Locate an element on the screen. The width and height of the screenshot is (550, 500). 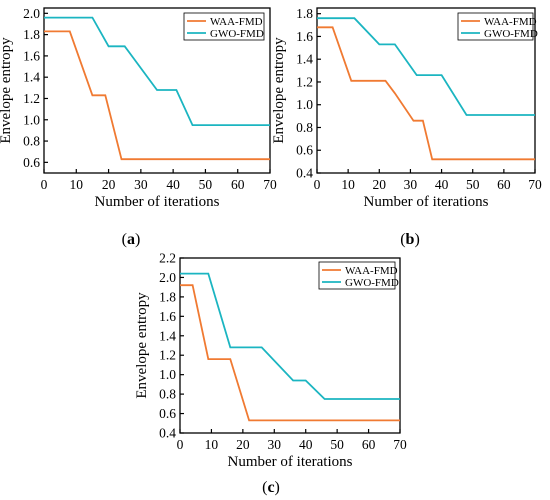
panel-label: (c) is located at coordinates (271, 487).